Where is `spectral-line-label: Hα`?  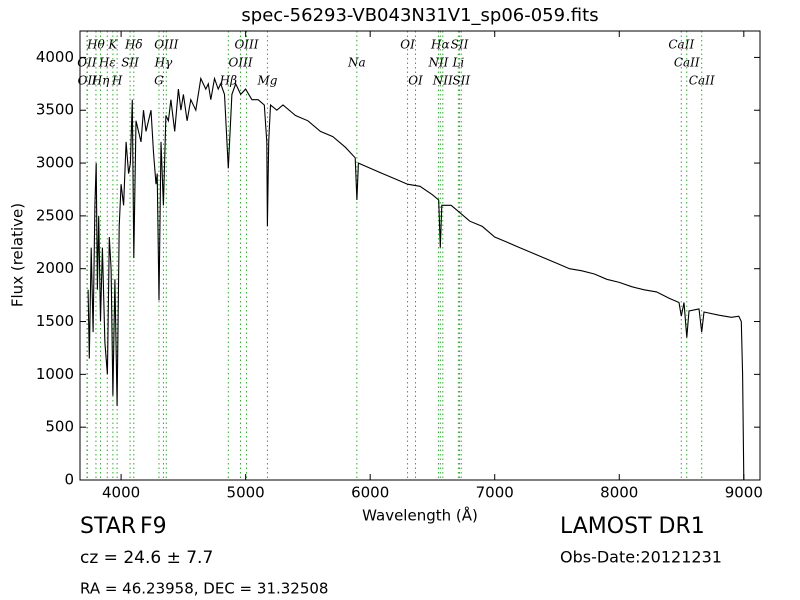 spectral-line-label: Hα is located at coordinates (440, 45).